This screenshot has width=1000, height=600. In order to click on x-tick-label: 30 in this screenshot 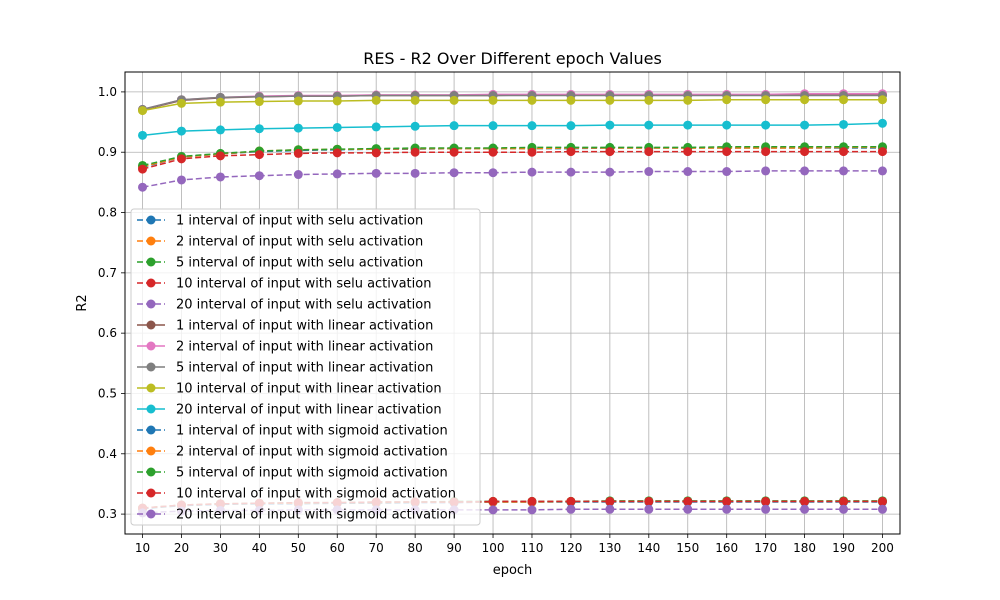, I will do `click(220, 548)`.